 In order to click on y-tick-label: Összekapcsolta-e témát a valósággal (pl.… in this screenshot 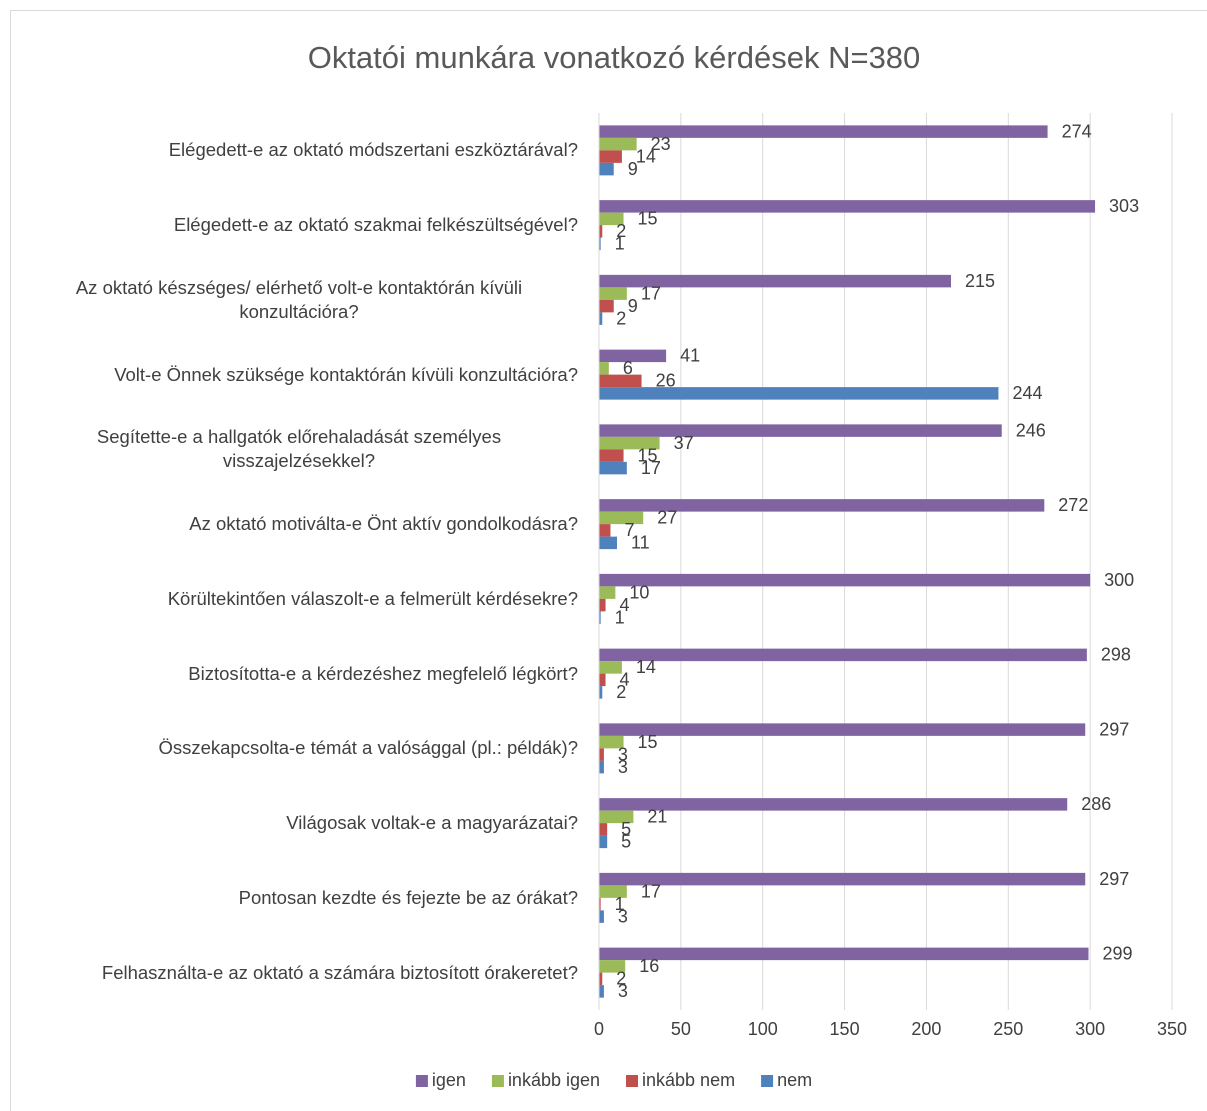, I will do `click(299, 748)`.